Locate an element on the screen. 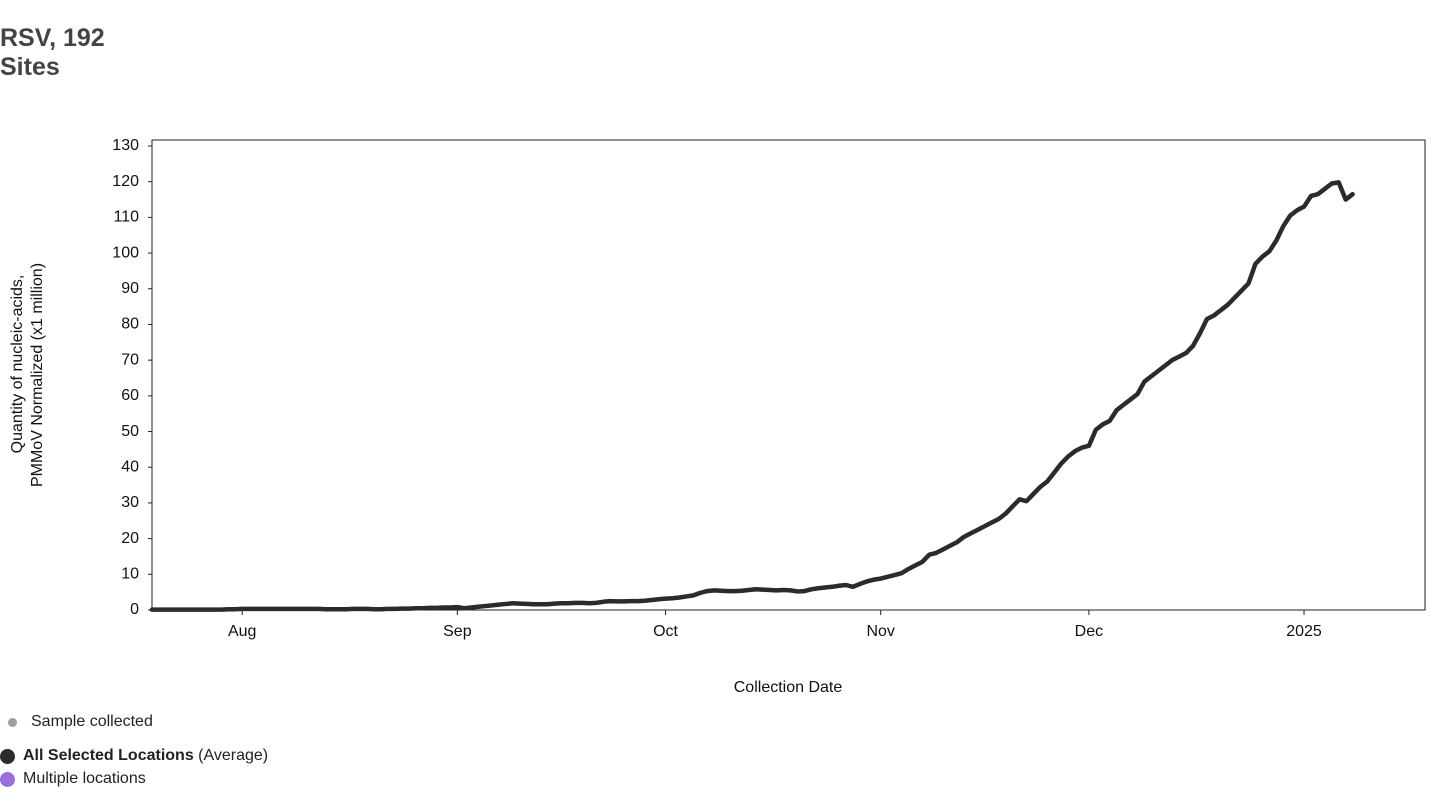  y-tick-label: 110 is located at coordinates (126, 217).